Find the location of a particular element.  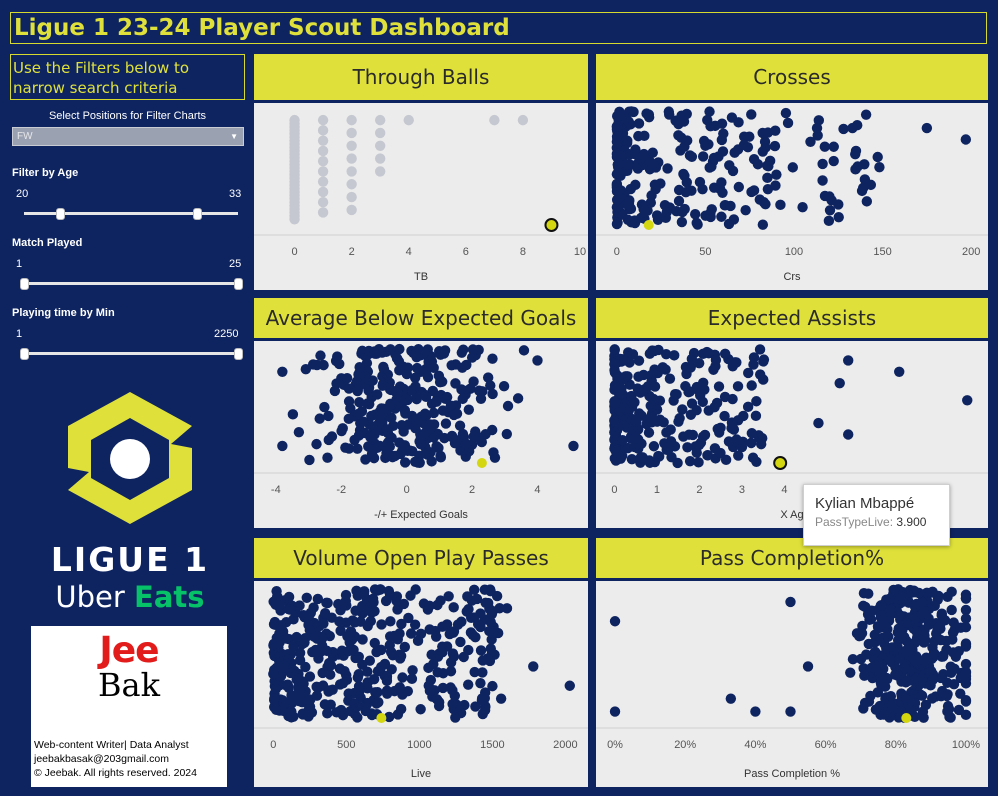

slider-handle-high is located at coordinates (238, 284).